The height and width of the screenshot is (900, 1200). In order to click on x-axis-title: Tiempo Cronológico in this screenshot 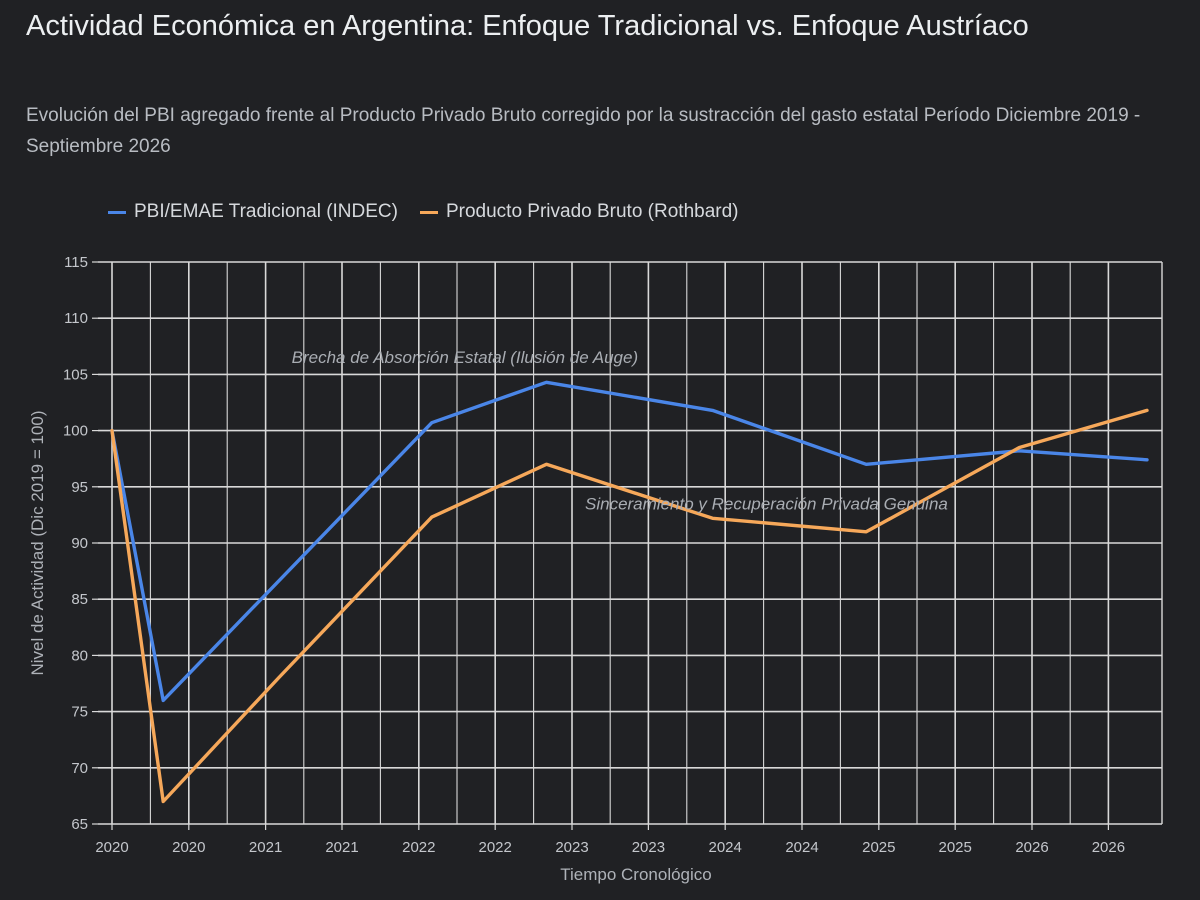, I will do `click(636, 874)`.